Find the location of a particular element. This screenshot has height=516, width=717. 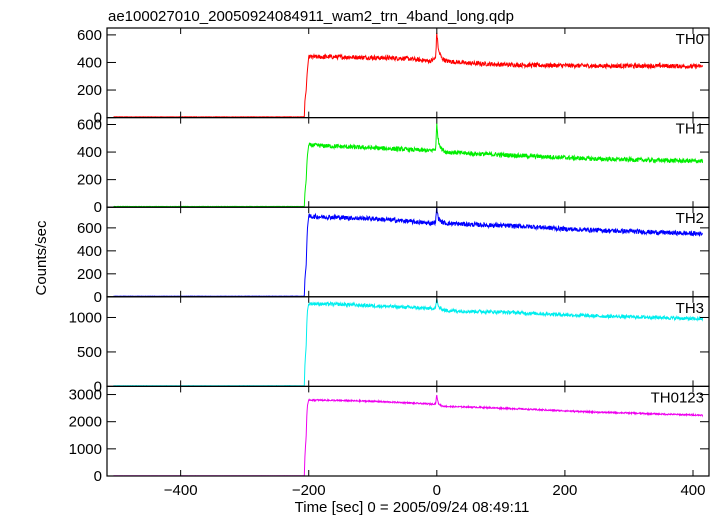

x-tick-label: 0 is located at coordinates (437, 490).